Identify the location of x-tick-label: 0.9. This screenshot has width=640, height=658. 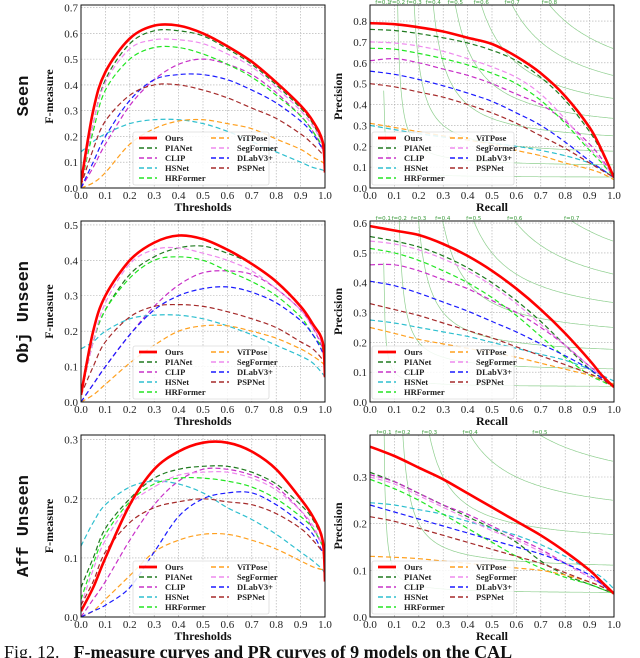
(590, 625).